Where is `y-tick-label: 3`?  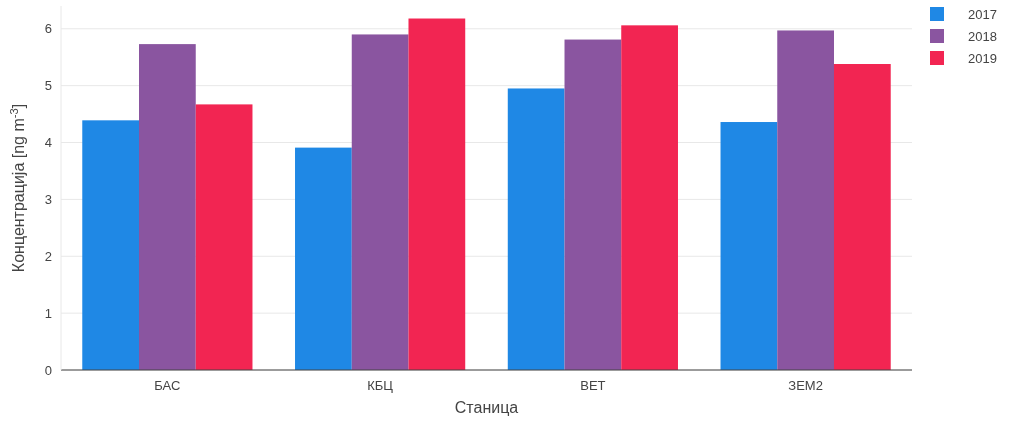 y-tick-label: 3 is located at coordinates (48, 199).